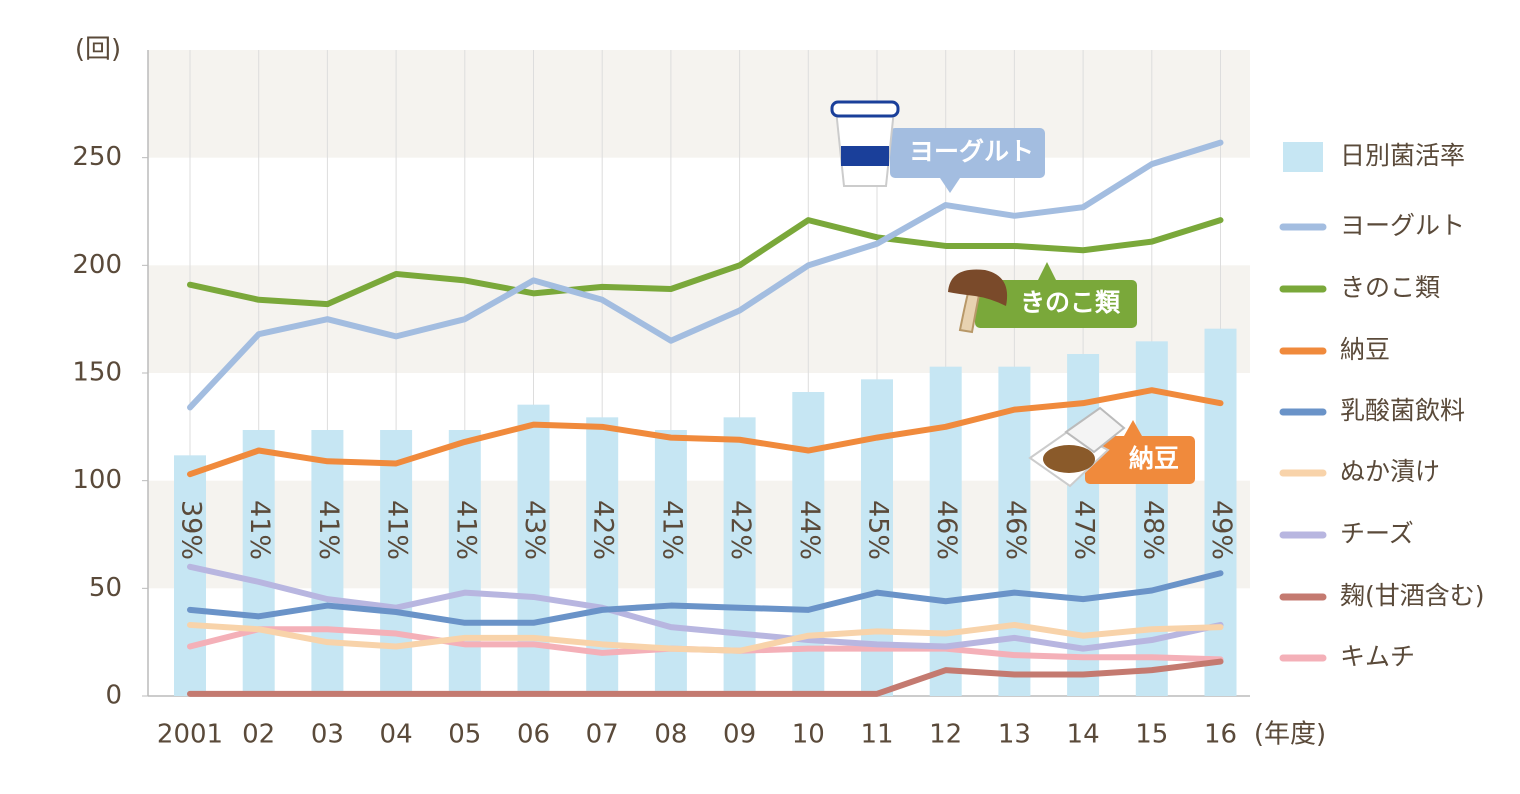  Describe the element at coordinates (1377, 656) in the screenshot. I see `legend-label: キムチ` at that location.